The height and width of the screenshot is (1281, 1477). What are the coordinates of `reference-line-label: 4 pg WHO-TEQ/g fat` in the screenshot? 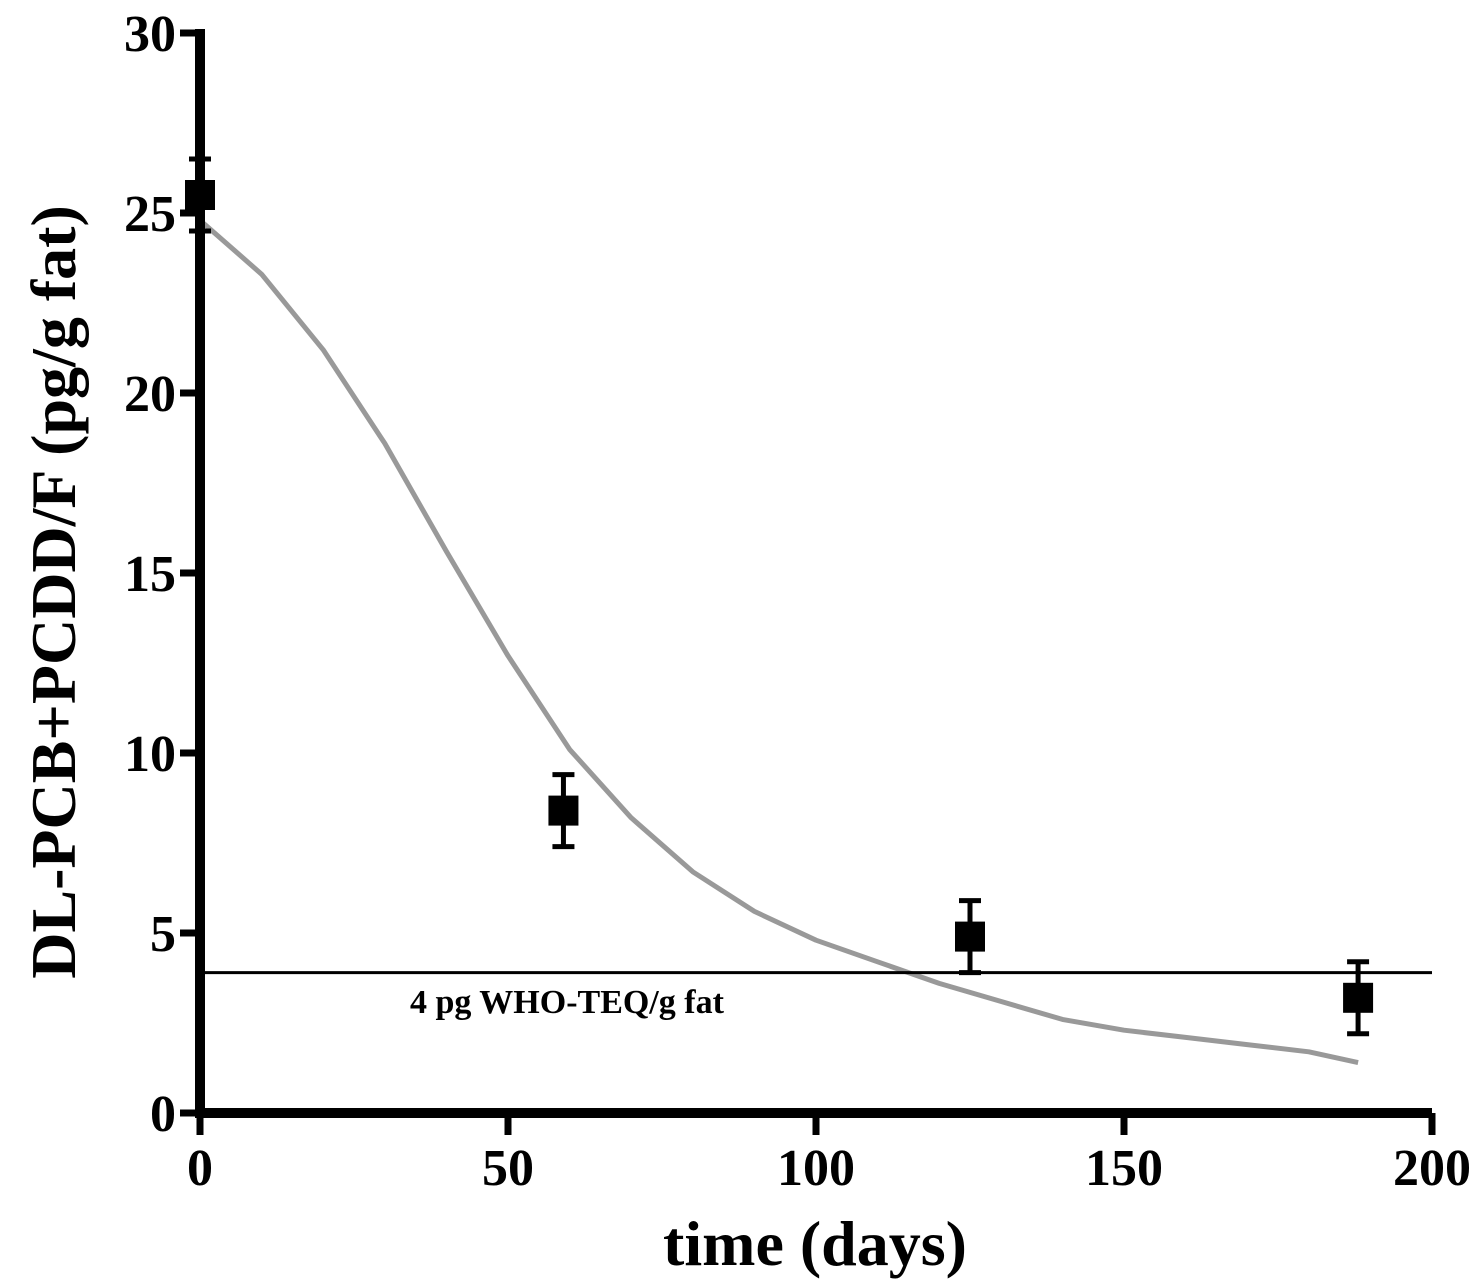 It's located at (567, 1002).